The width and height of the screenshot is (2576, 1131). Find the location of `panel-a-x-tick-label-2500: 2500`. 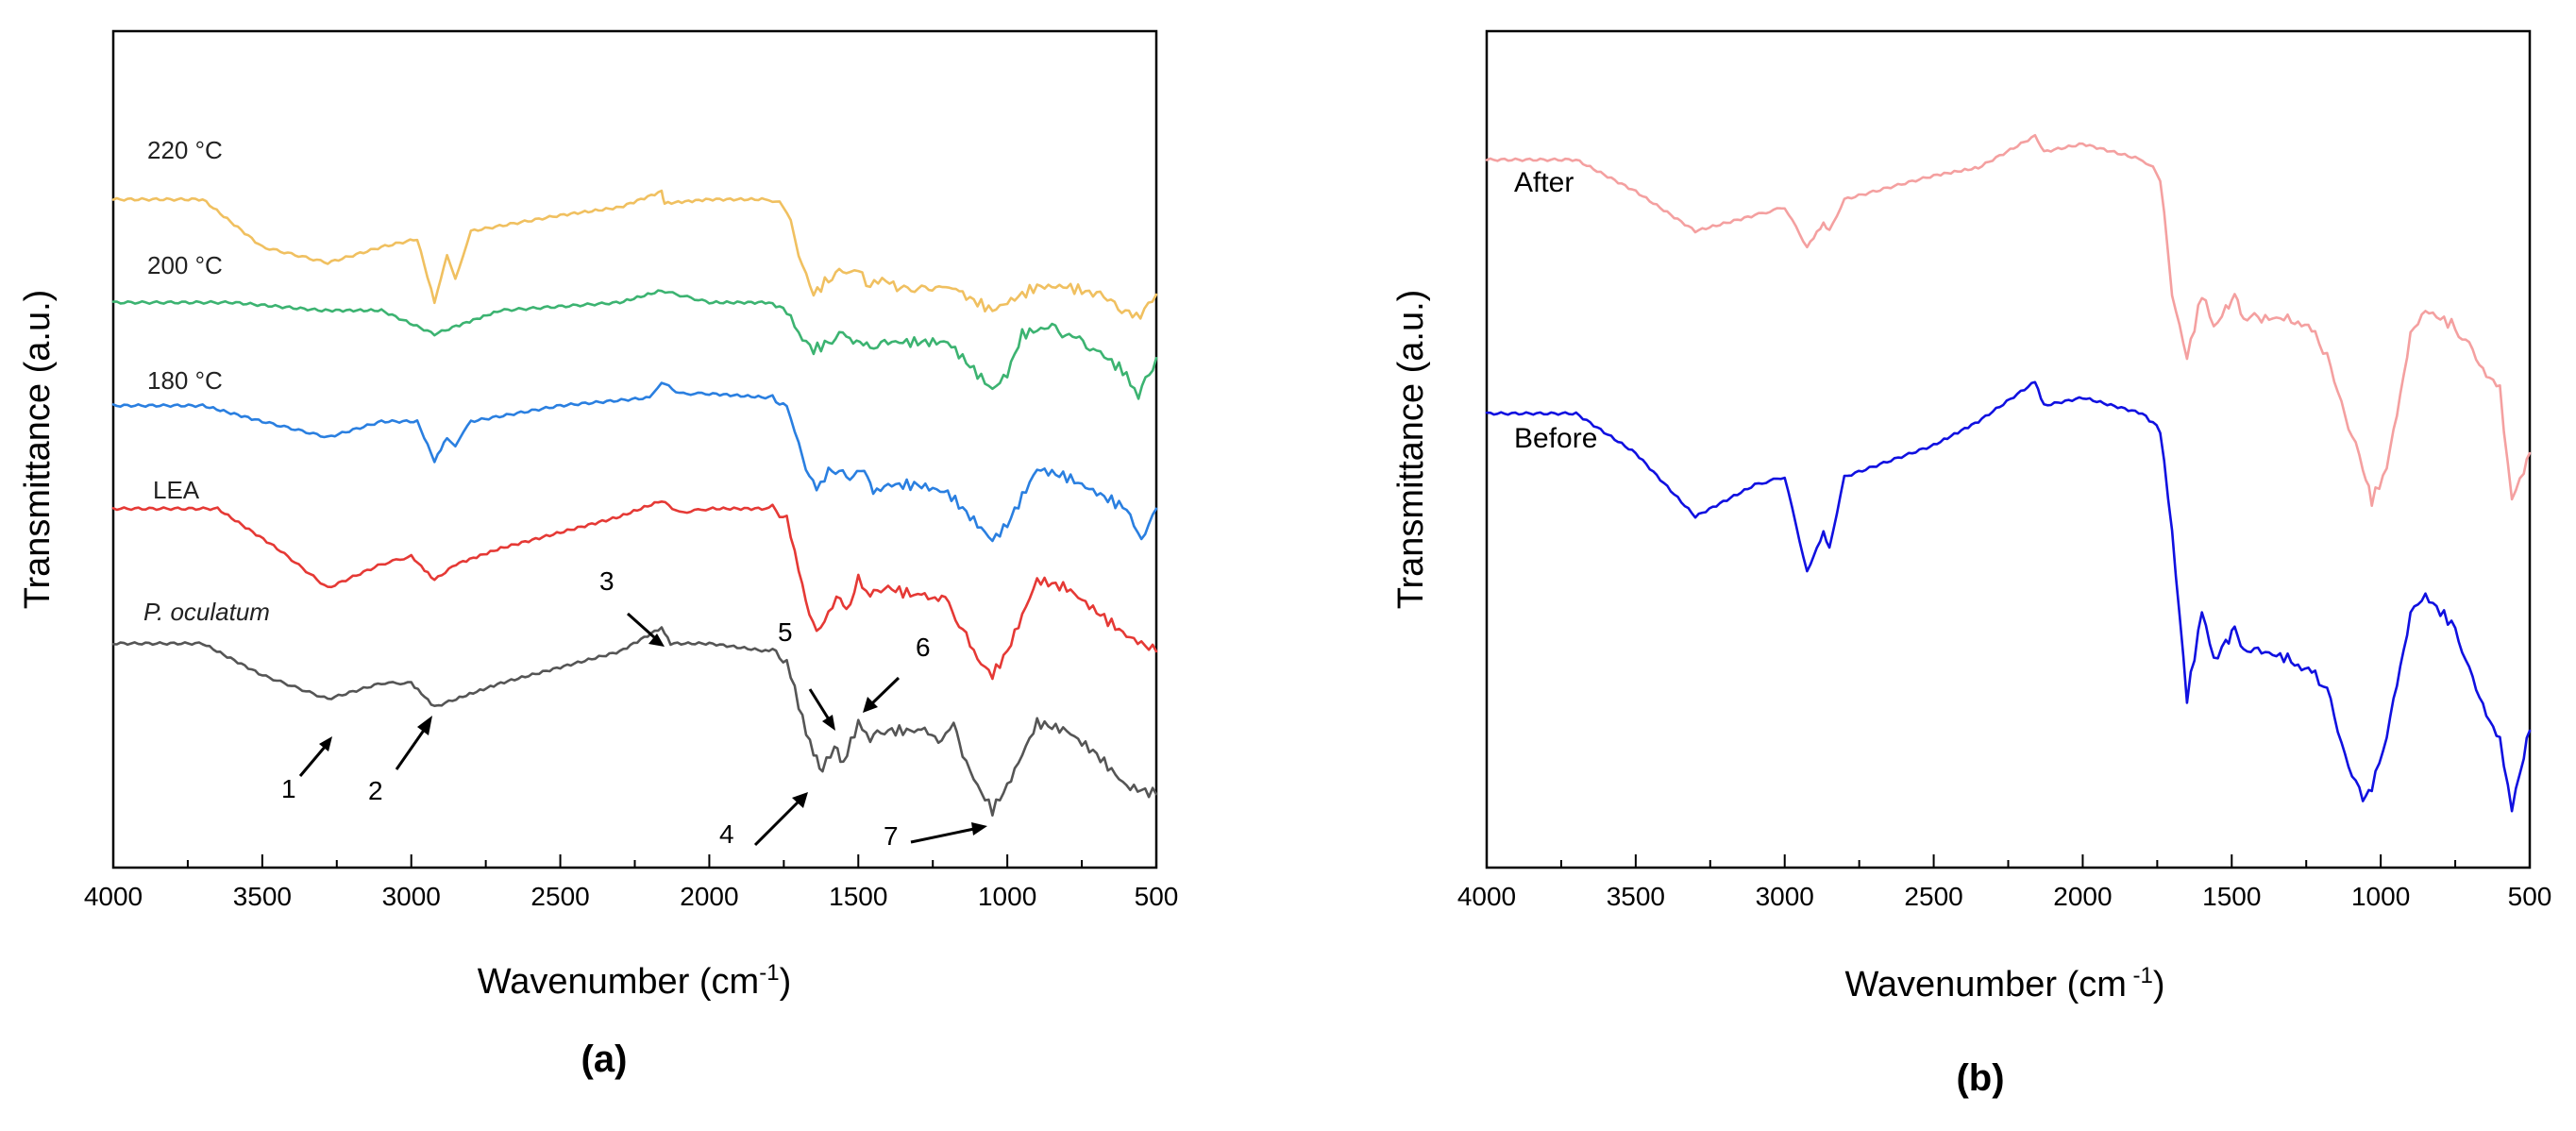

panel-a-x-tick-label-2500: 2500 is located at coordinates (559, 897).